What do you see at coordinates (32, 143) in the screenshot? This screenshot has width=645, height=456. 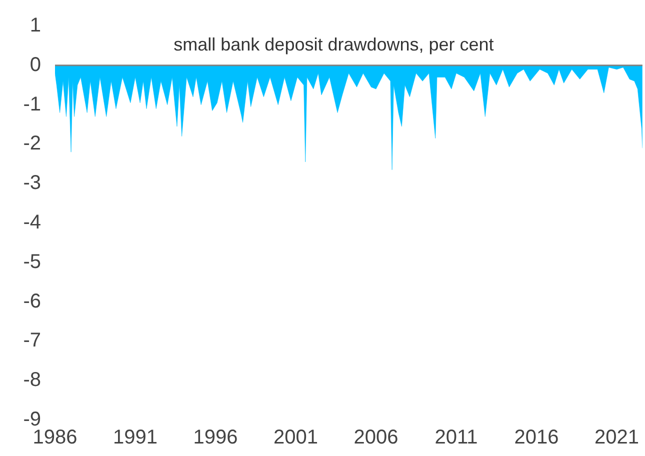 I see `y-tick-label: -2` at bounding box center [32, 143].